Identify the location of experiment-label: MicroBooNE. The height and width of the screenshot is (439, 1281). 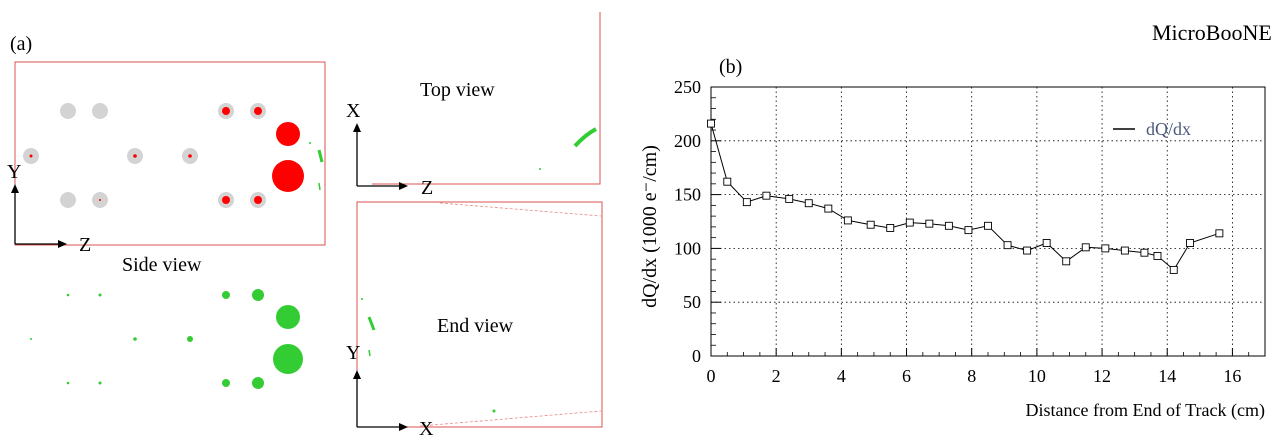
(1212, 32).